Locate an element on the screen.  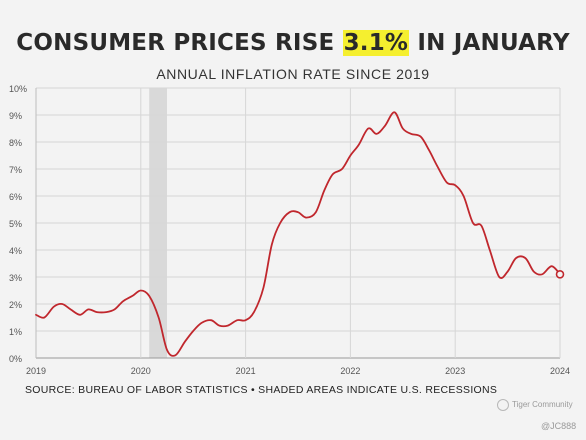
y-tick-label: 4% is located at coordinates (15, 251).